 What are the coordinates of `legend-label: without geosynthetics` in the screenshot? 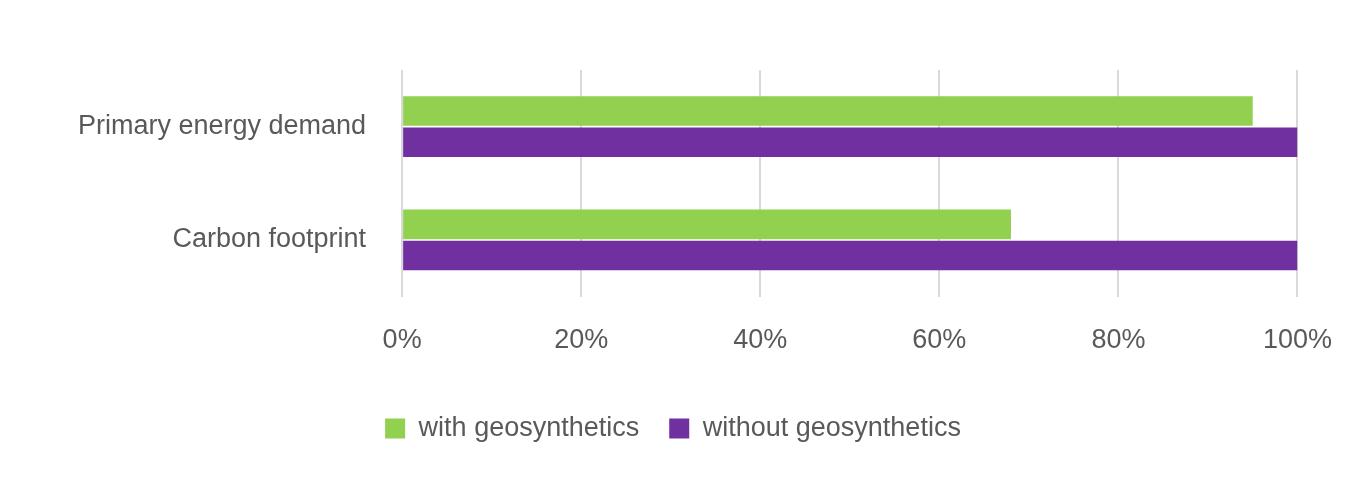 It's located at (831, 426).